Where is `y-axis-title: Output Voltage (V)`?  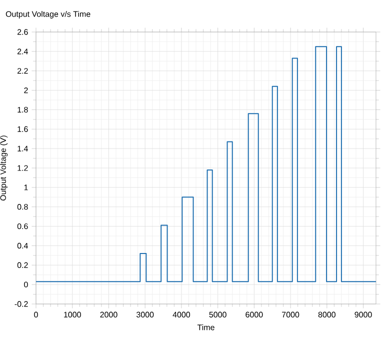
y-axis-title: Output Voltage (V) is located at coordinates (4, 168).